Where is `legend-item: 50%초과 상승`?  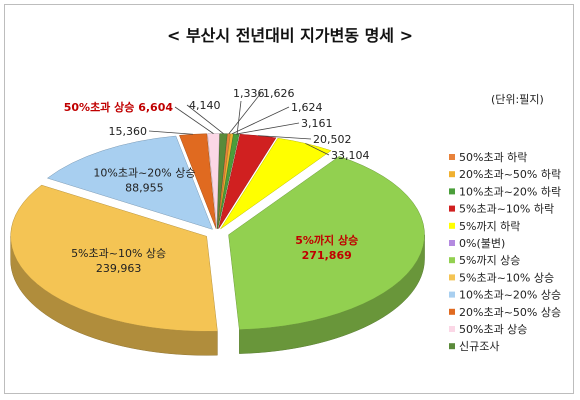 legend-item: 50%초과 상승 is located at coordinates (493, 329).